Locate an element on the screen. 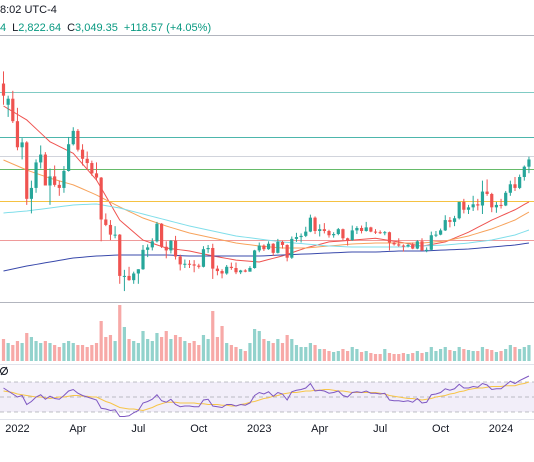 Image resolution: width=534 pixels, height=462 pixels. x-tick-label: Jul is located at coordinates (138, 429).